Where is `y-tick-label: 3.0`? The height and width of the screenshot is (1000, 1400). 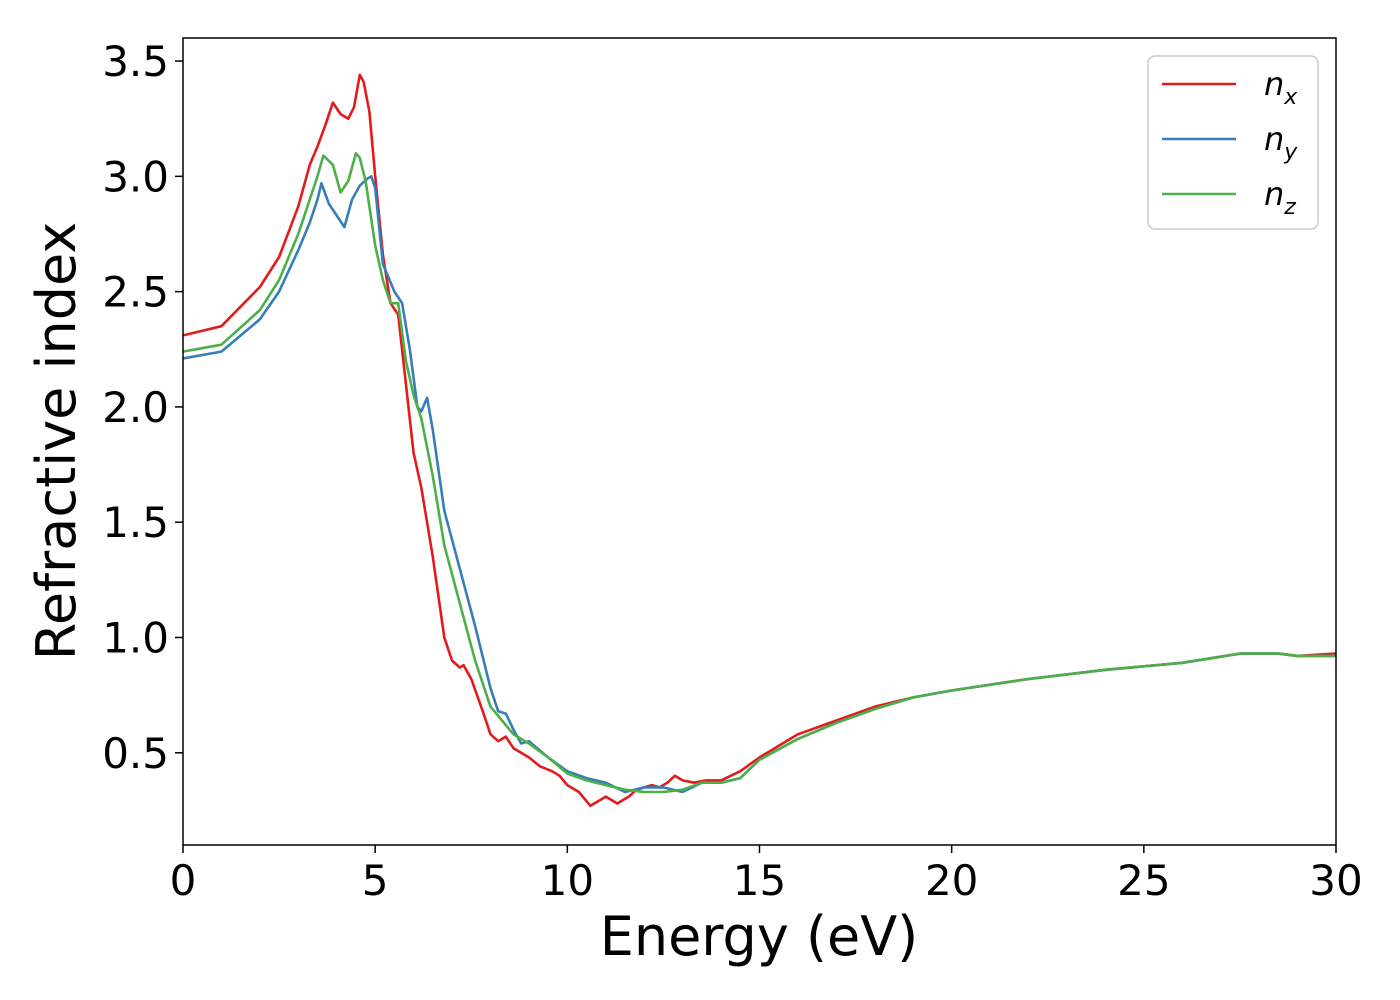
y-tick-label: 3.0 is located at coordinates (135, 176).